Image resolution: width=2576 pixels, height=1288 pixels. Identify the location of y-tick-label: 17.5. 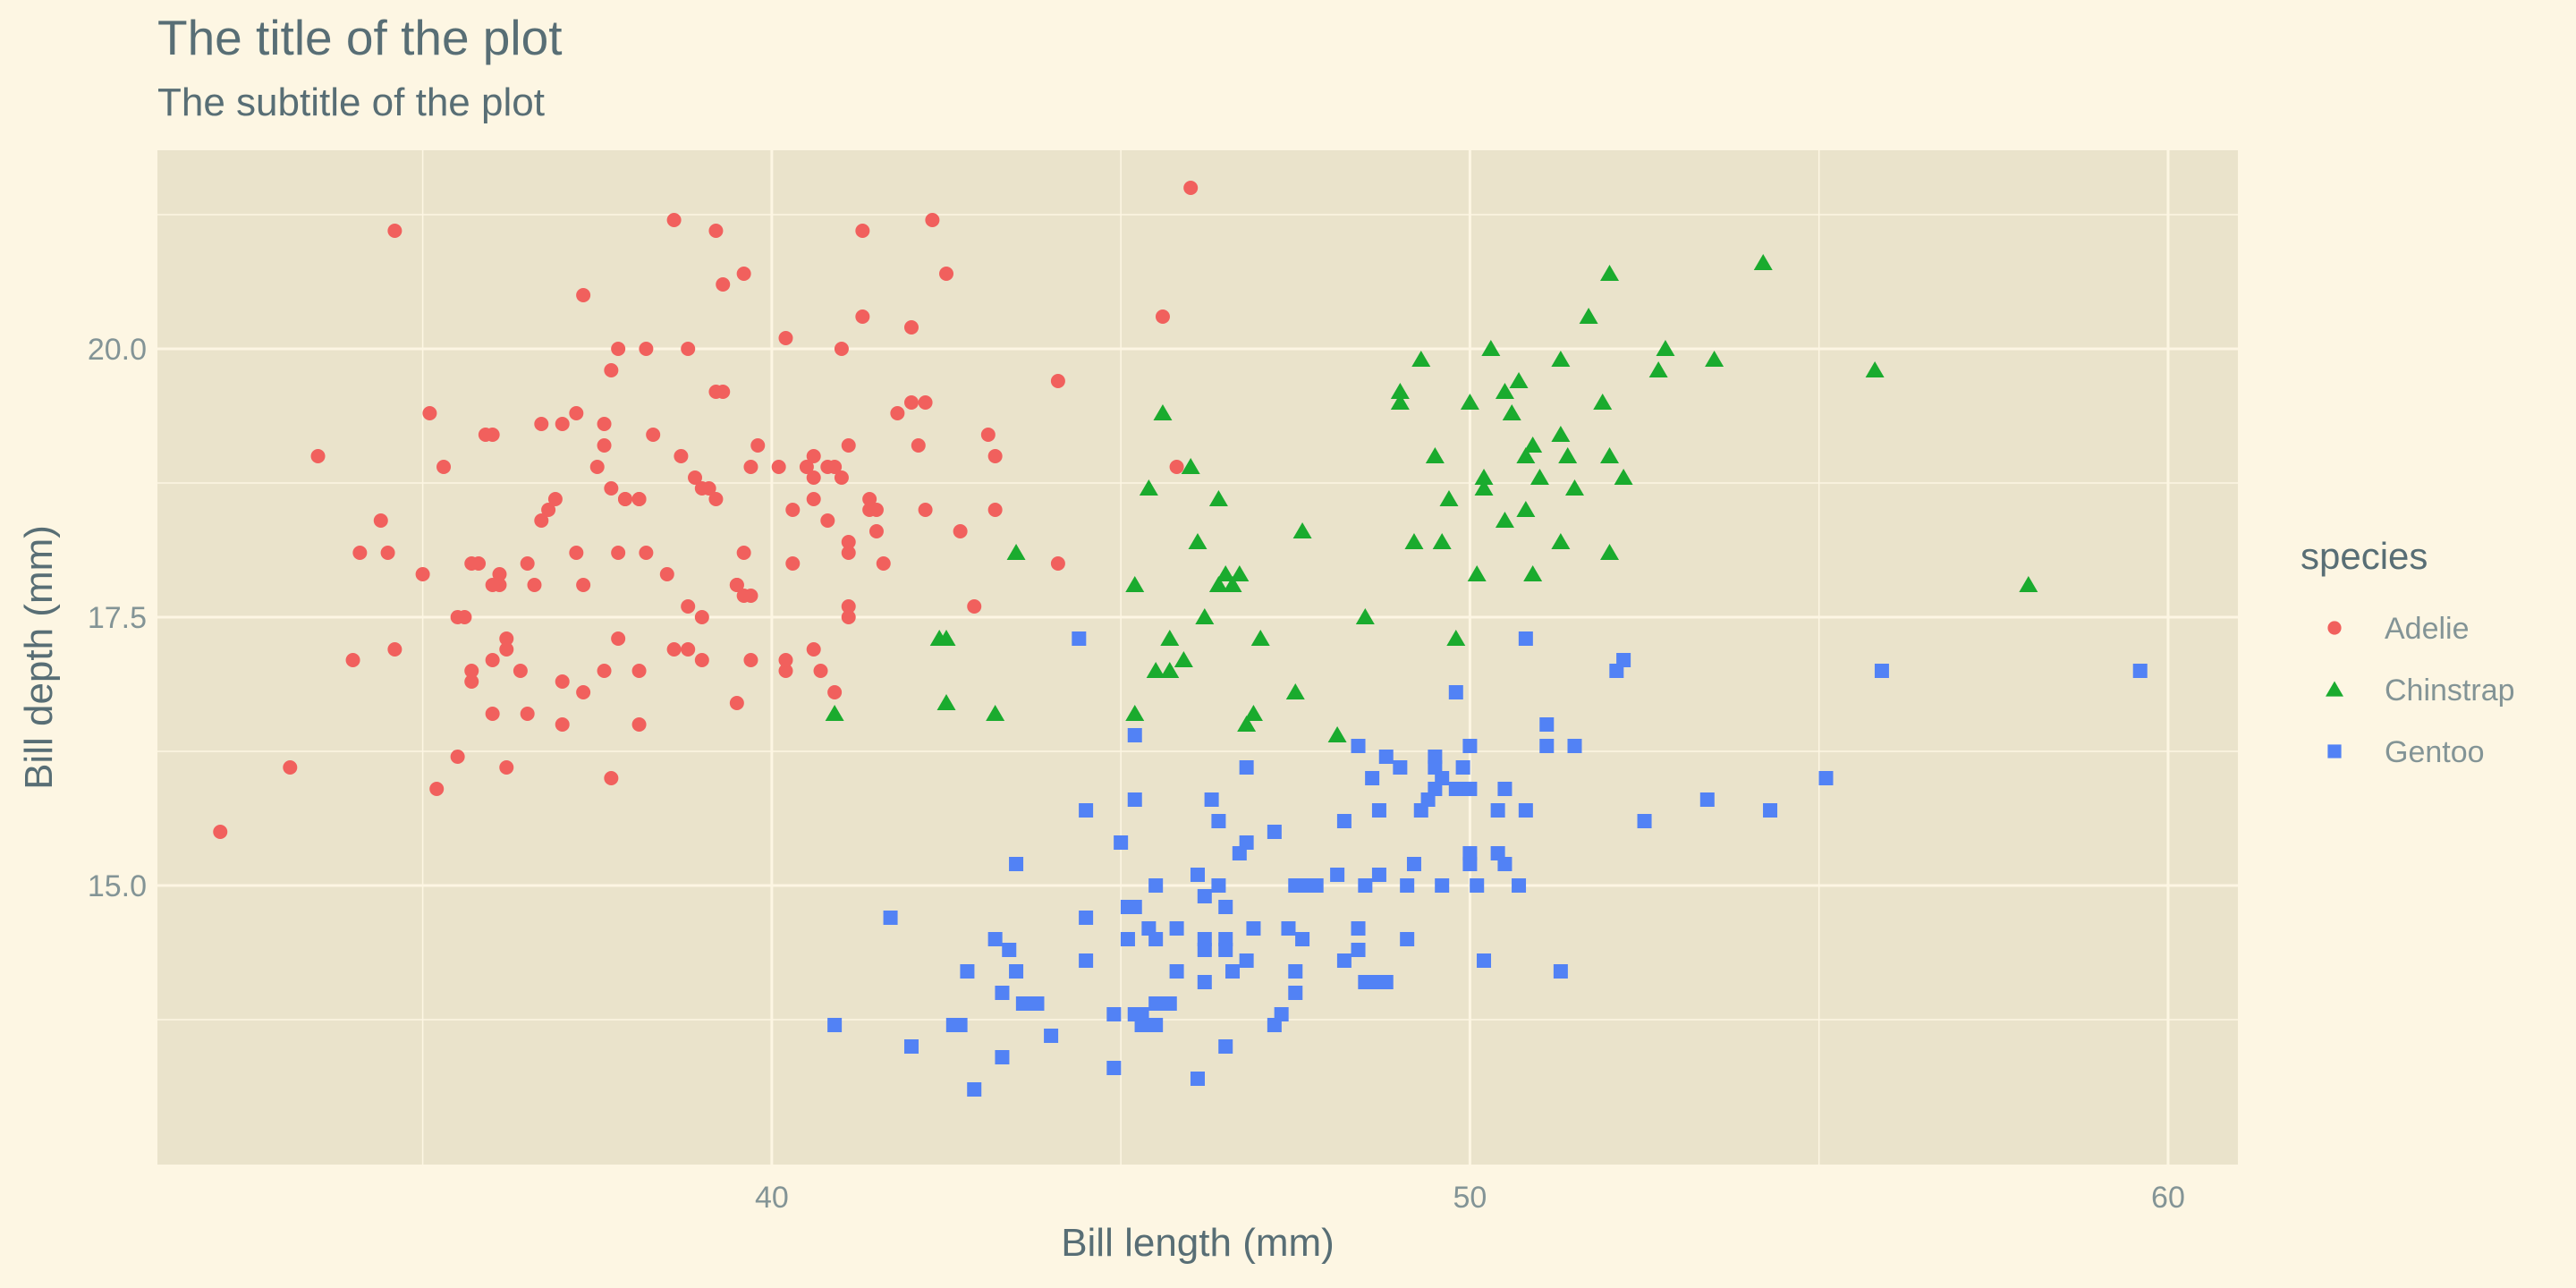
(117, 618).